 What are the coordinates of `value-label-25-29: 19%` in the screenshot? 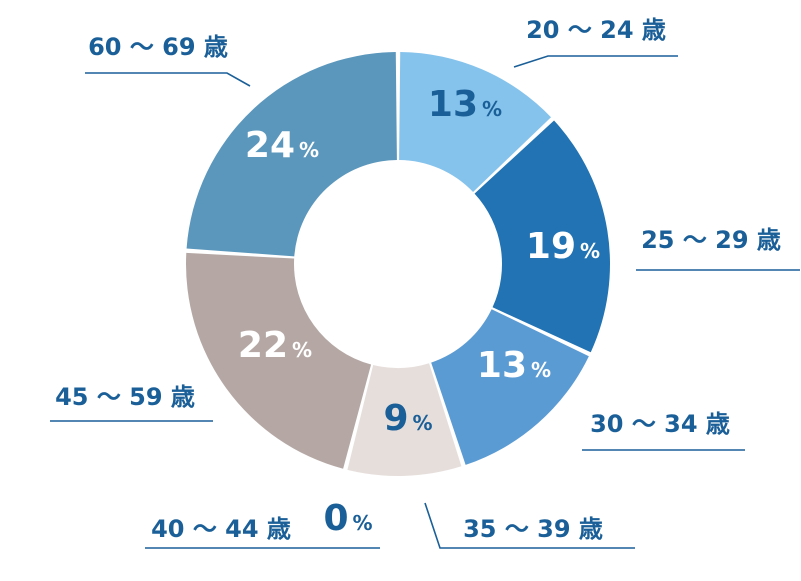 It's located at (563, 246).